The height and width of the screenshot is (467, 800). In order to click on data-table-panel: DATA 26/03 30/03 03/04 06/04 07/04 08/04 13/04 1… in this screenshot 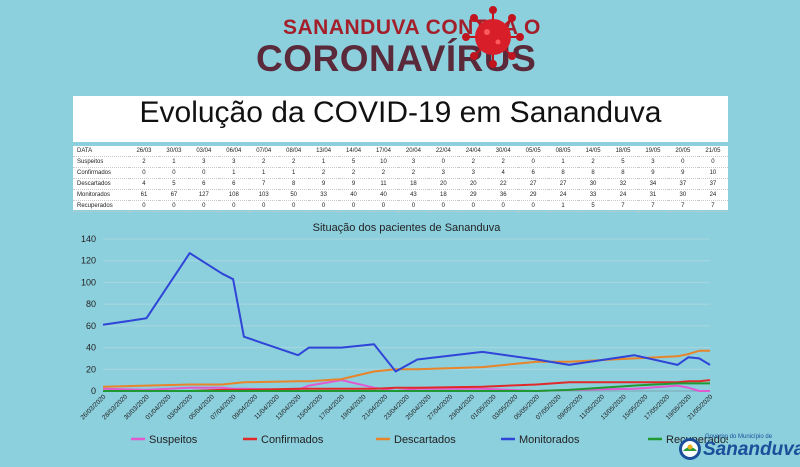, I will do `click(400, 179)`.